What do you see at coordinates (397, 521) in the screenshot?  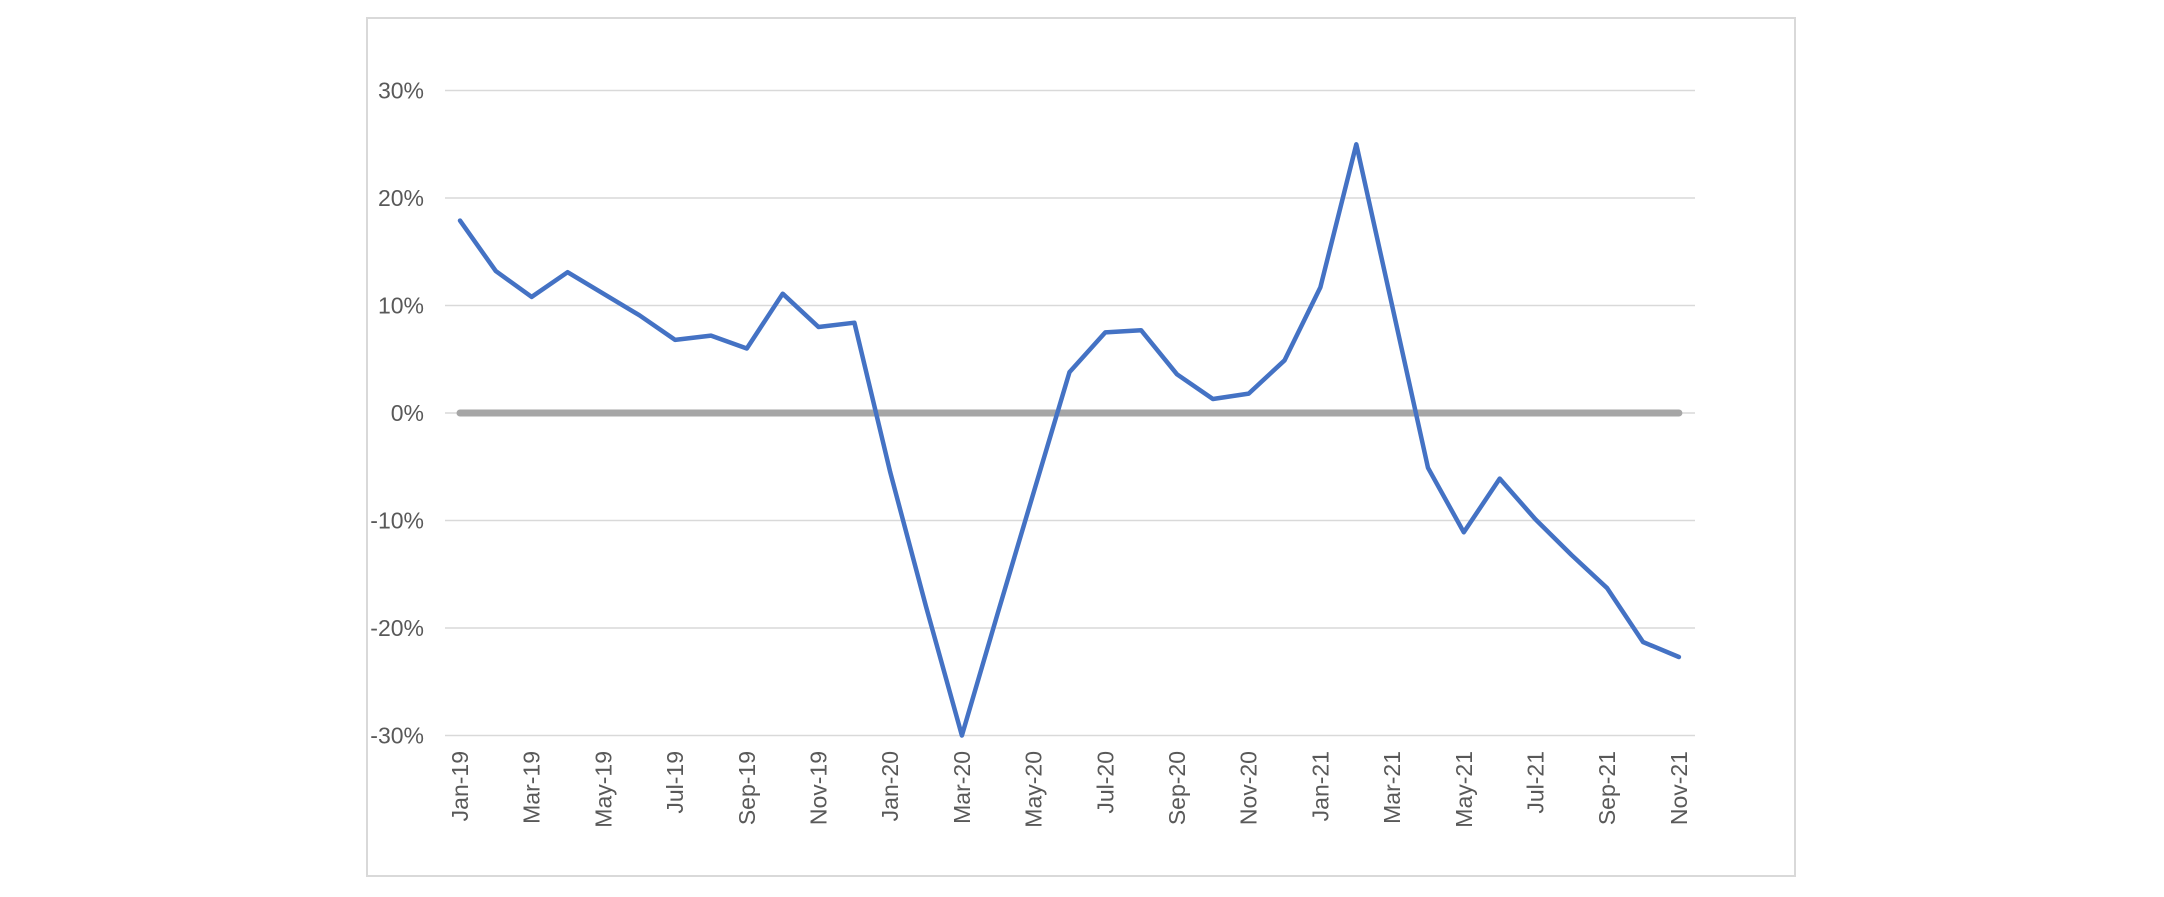 I see `y-tick-label: -10%` at bounding box center [397, 521].